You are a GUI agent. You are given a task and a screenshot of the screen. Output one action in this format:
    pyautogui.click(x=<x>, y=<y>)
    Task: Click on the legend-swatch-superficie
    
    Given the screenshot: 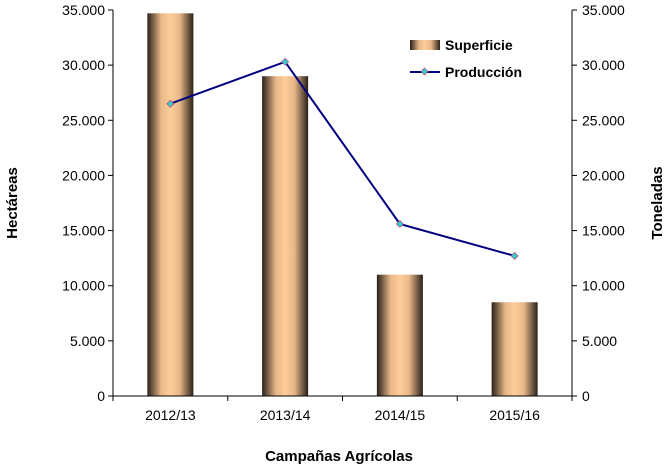 What is the action you would take?
    pyautogui.click(x=425, y=45)
    